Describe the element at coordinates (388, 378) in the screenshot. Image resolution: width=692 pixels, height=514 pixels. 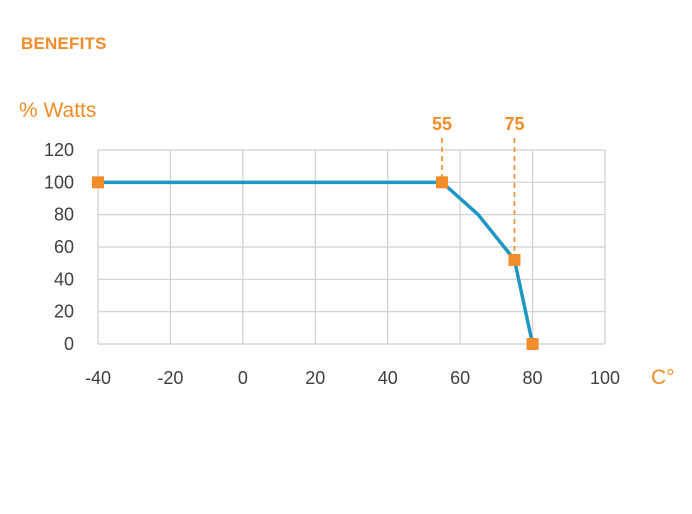
I see `x-tick-label: 40` at that location.